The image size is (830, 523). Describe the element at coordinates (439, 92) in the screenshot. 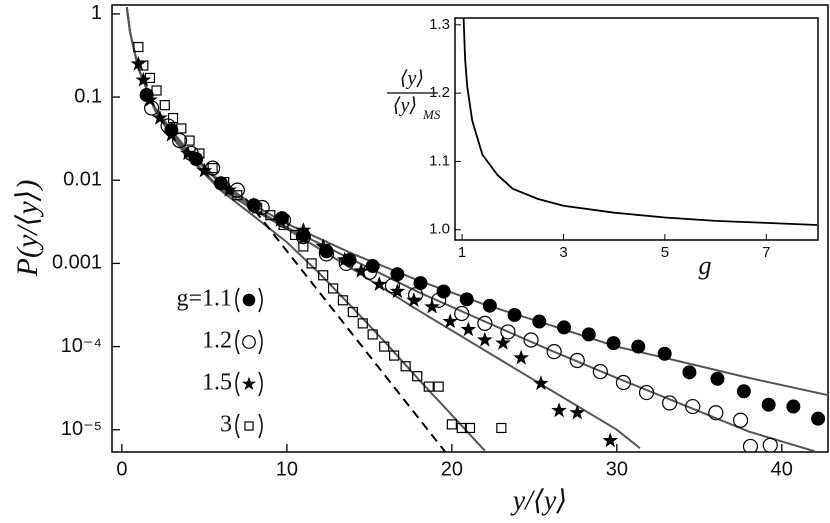

I see `inset-y-tick-label: 1.2` at that location.